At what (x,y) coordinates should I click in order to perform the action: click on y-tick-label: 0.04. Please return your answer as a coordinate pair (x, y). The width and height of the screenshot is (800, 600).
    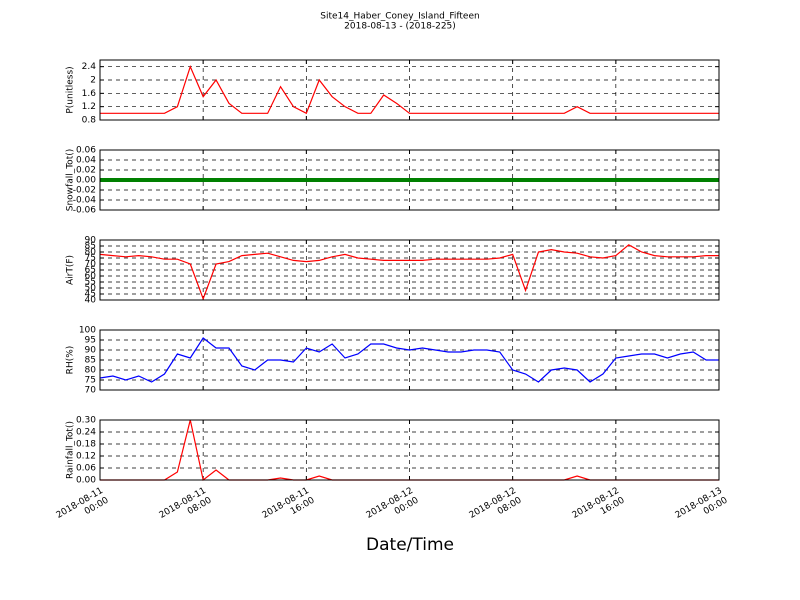
    Looking at the image, I should click on (86, 161).